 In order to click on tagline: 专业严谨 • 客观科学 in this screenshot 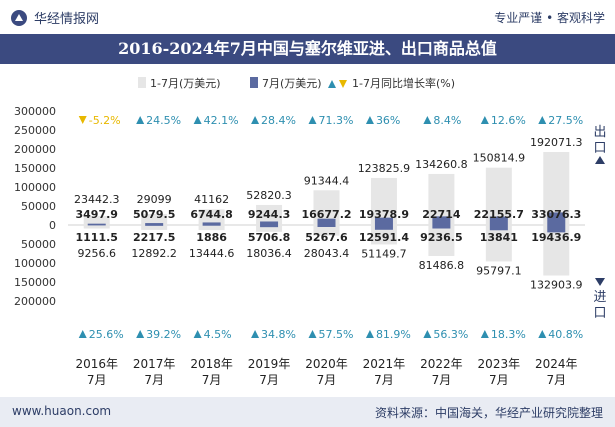, I will do `click(549, 18)`.